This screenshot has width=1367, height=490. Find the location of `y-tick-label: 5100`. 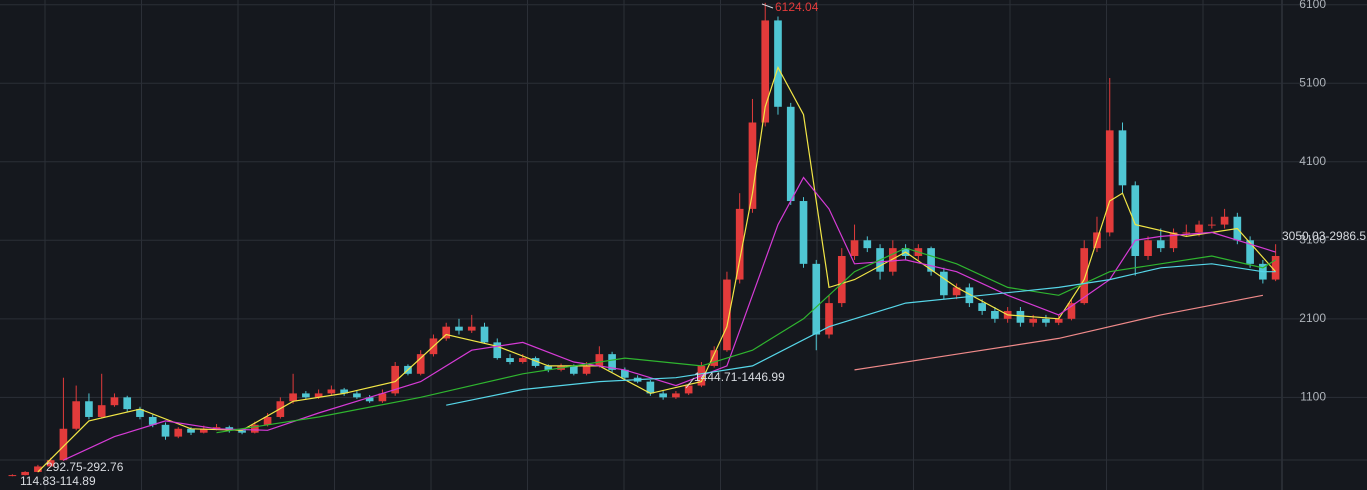

y-tick-label: 5100 is located at coordinates (1312, 82).